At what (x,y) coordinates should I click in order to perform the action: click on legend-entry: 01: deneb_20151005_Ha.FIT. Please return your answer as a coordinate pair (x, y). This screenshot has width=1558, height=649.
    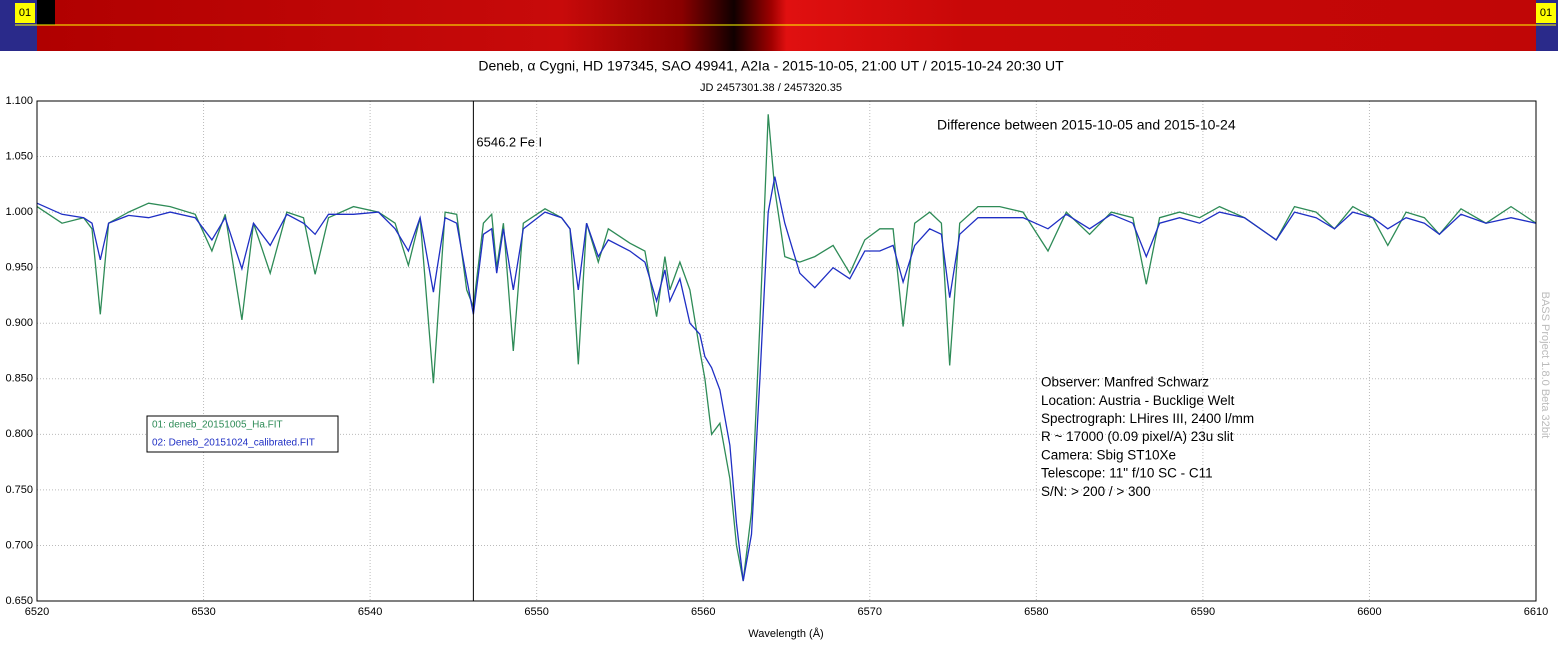
    Looking at the image, I should click on (217, 425).